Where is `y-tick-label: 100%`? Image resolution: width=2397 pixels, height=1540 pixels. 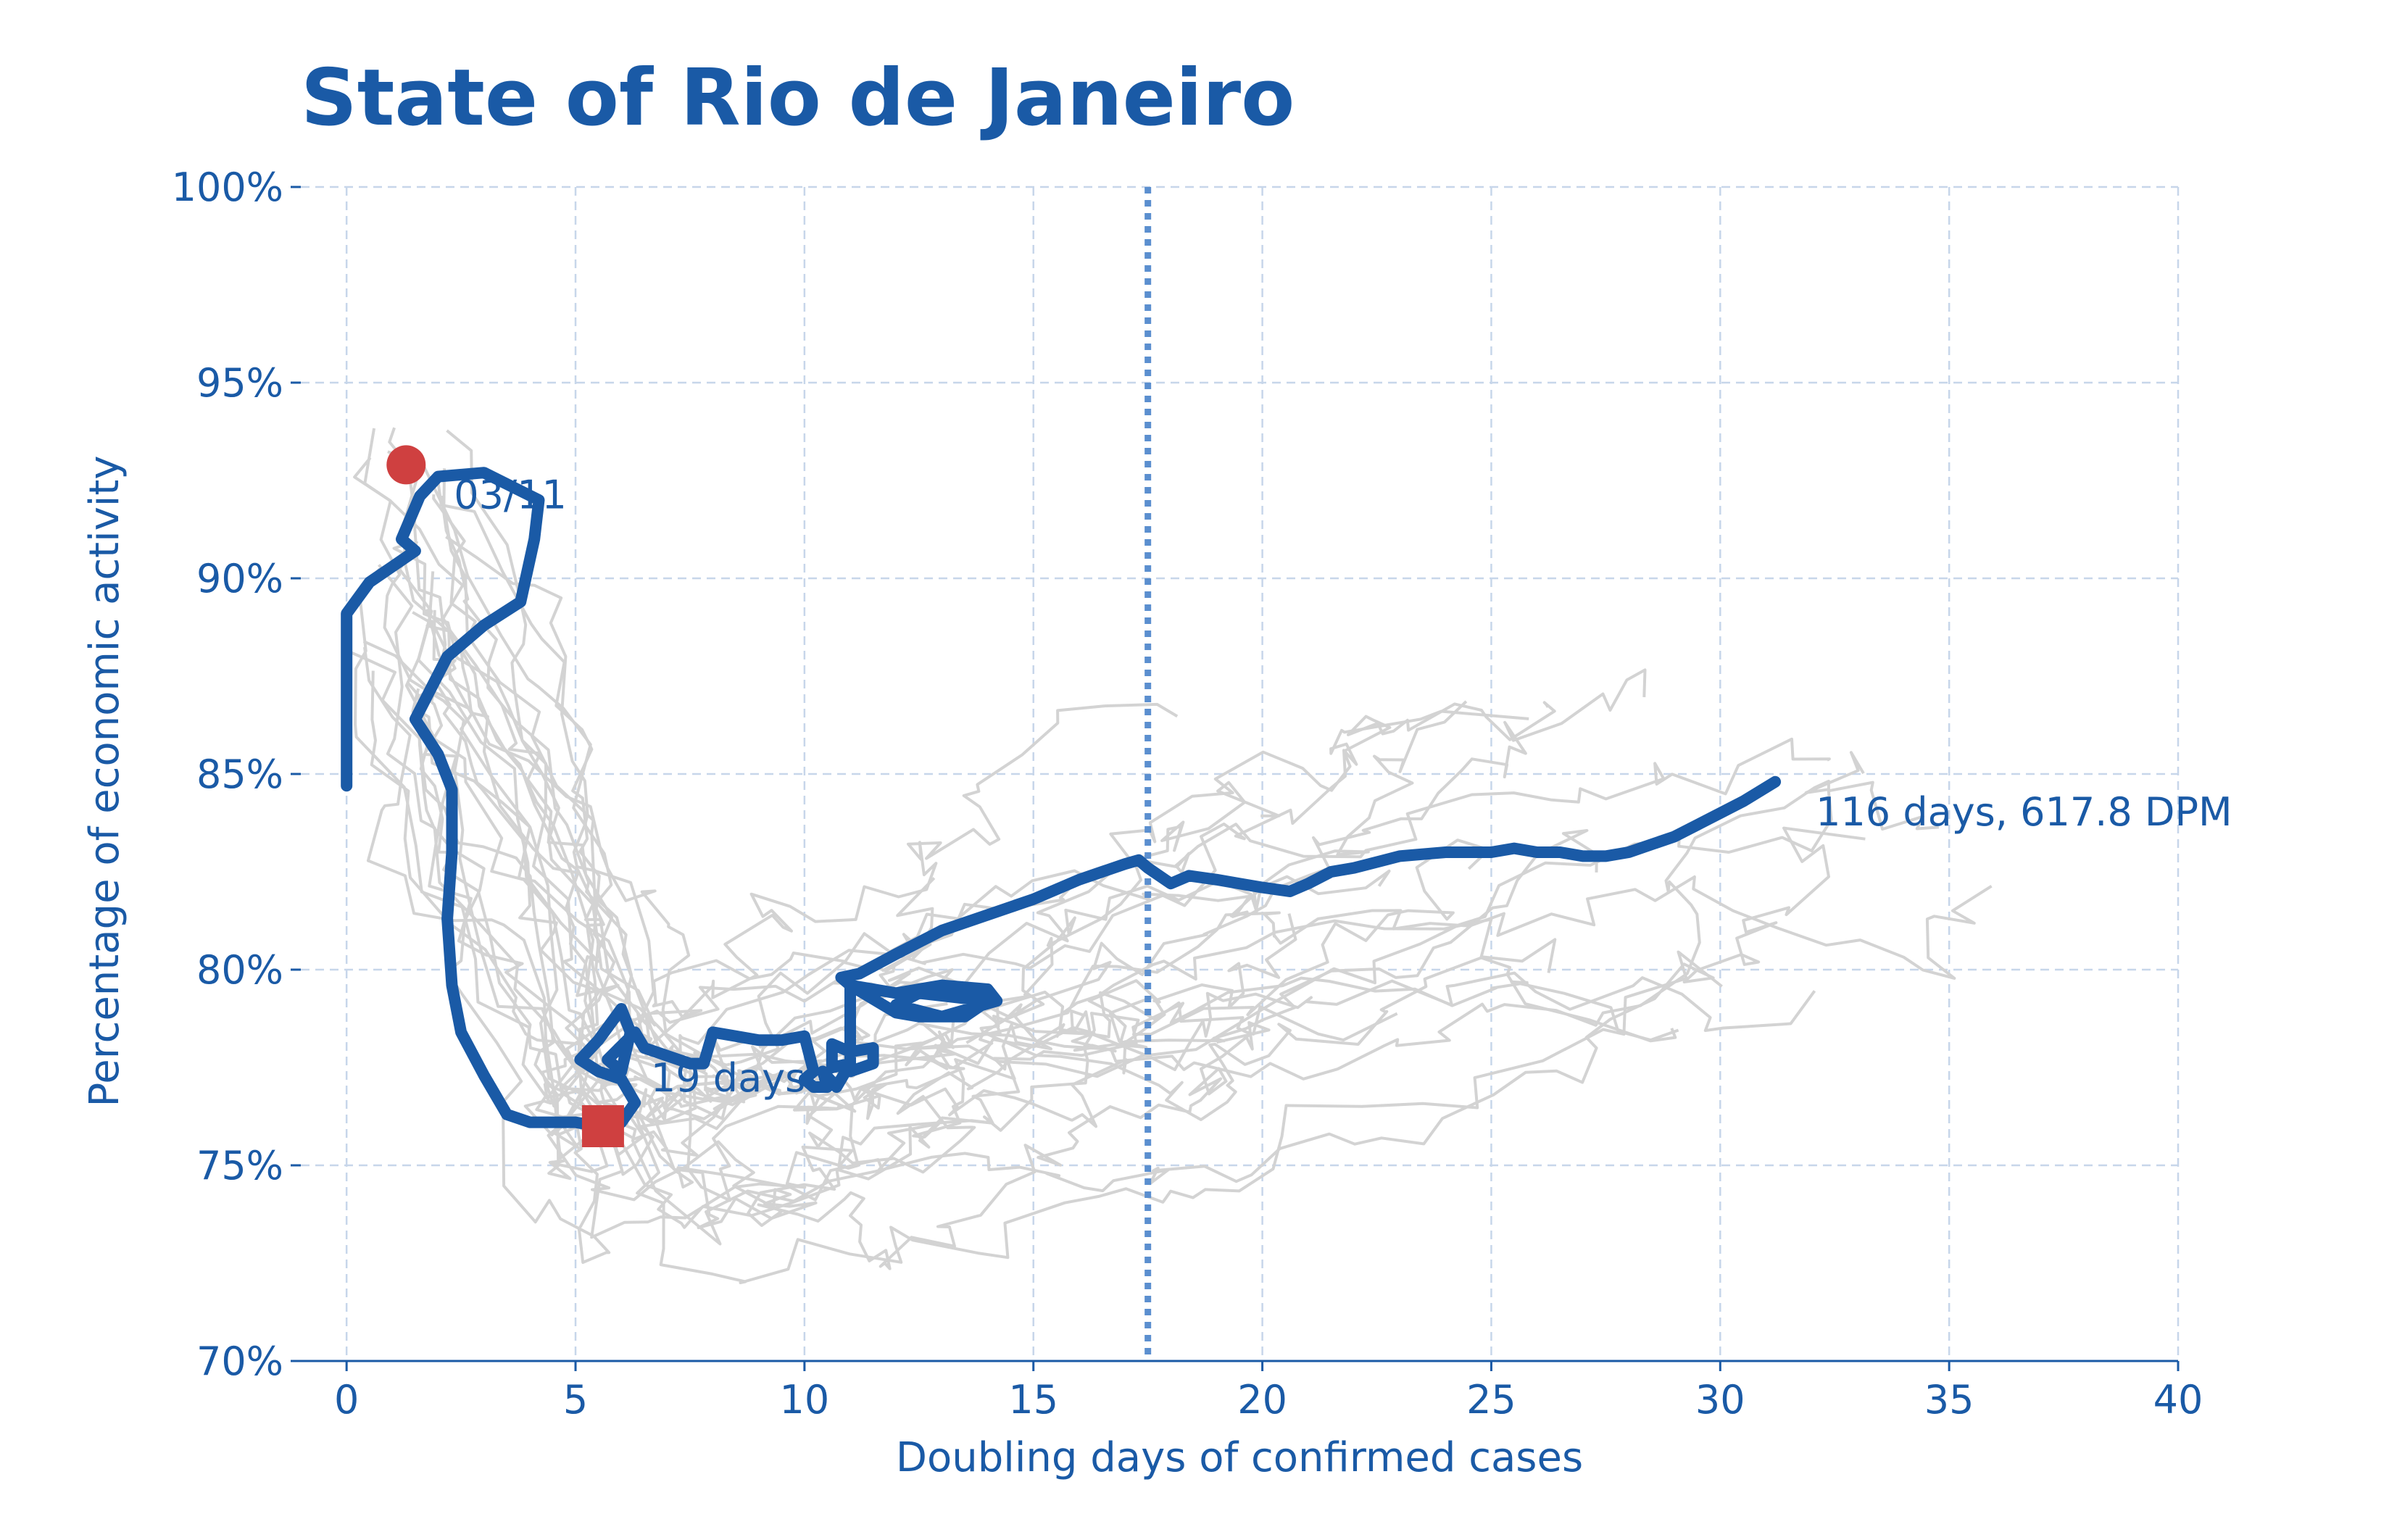 y-tick-label: 100% is located at coordinates (227, 187).